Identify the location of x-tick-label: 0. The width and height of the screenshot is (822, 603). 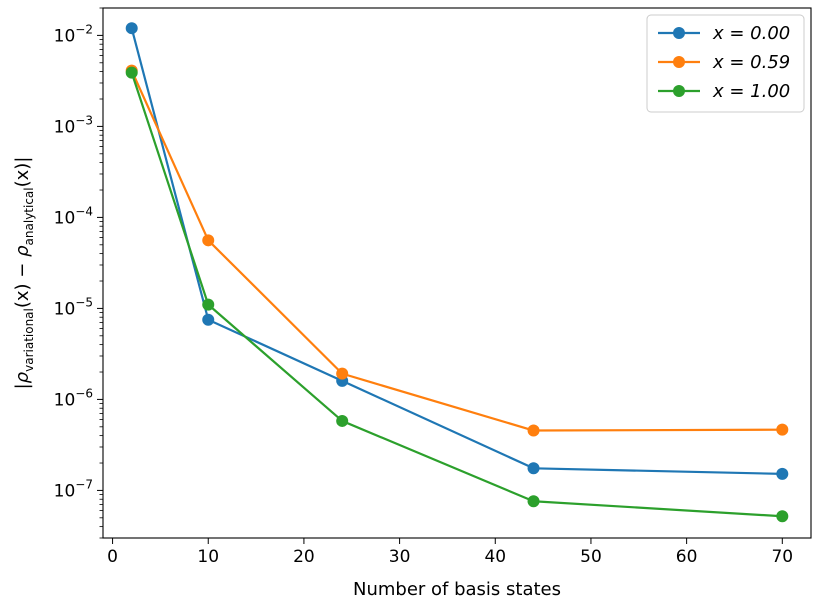
(112, 557).